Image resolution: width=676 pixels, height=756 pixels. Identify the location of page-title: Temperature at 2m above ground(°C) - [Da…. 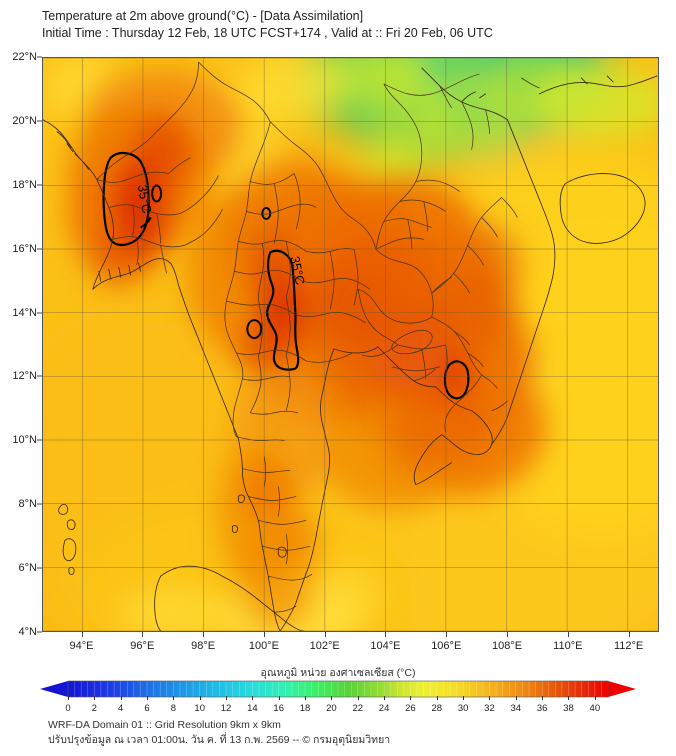
(342, 25).